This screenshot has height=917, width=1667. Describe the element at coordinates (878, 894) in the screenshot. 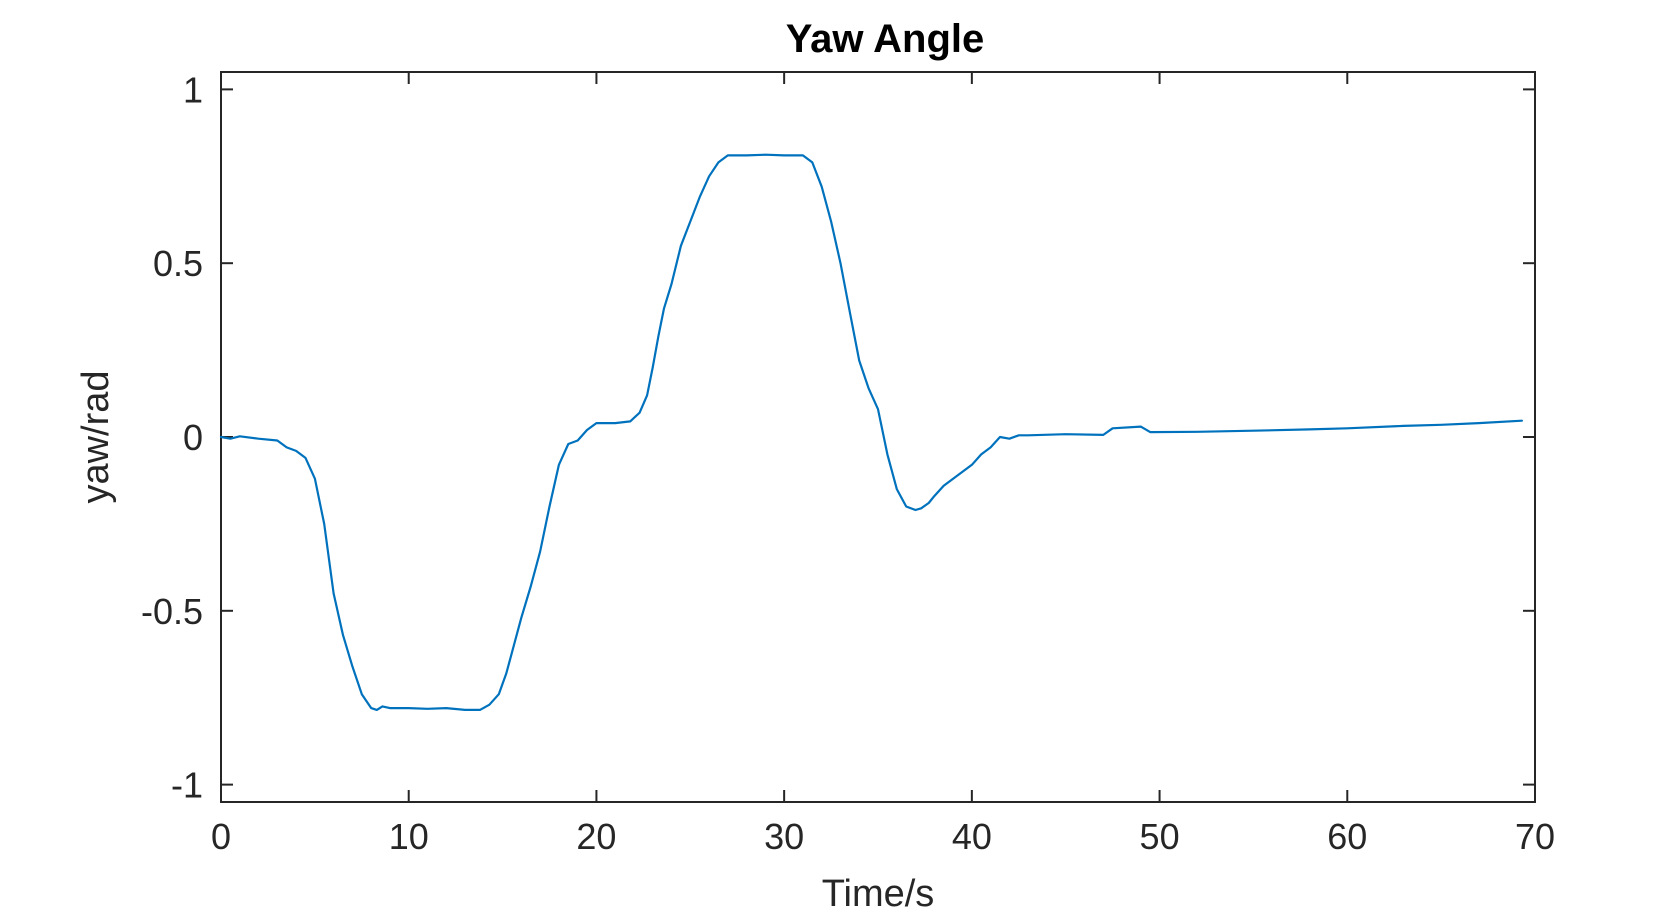

I see `x-axis-label: Time/s` at that location.